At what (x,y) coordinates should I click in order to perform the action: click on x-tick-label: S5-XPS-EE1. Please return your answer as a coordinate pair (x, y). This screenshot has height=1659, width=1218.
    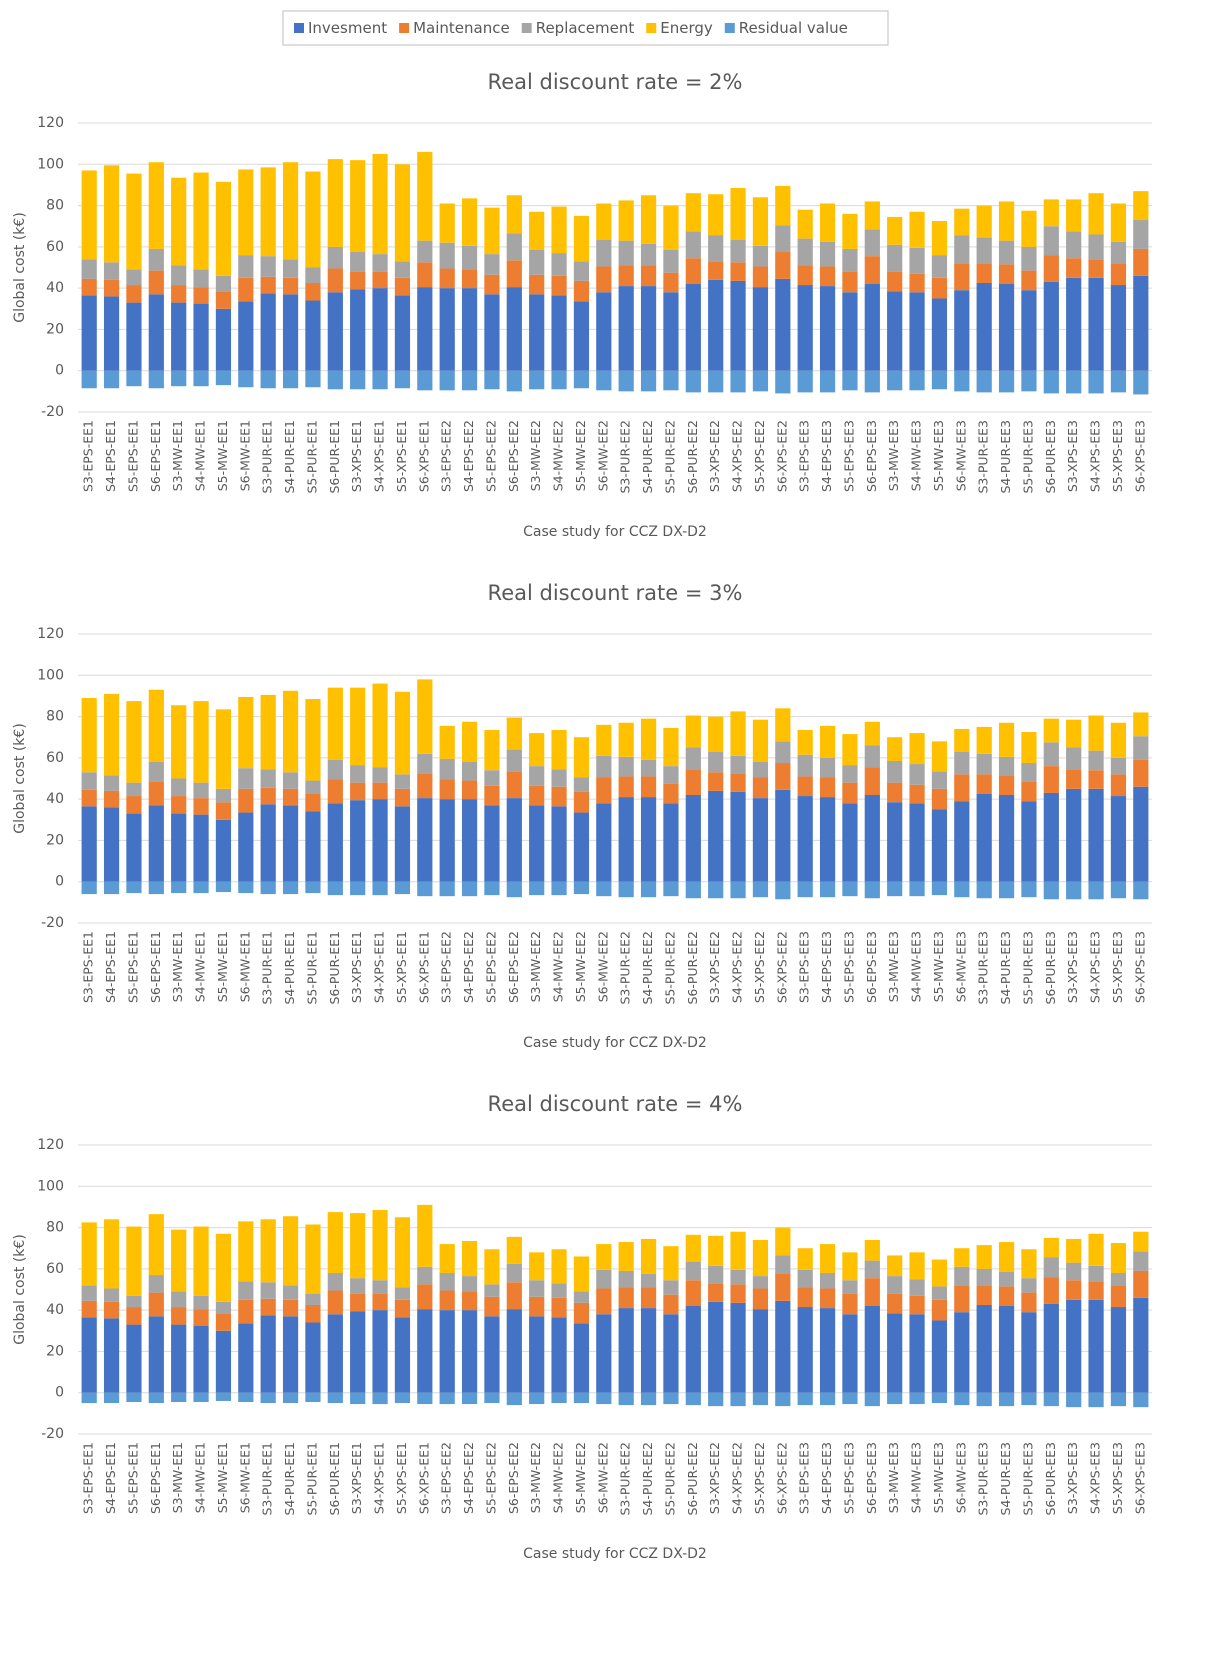
    Looking at the image, I should click on (401, 1478).